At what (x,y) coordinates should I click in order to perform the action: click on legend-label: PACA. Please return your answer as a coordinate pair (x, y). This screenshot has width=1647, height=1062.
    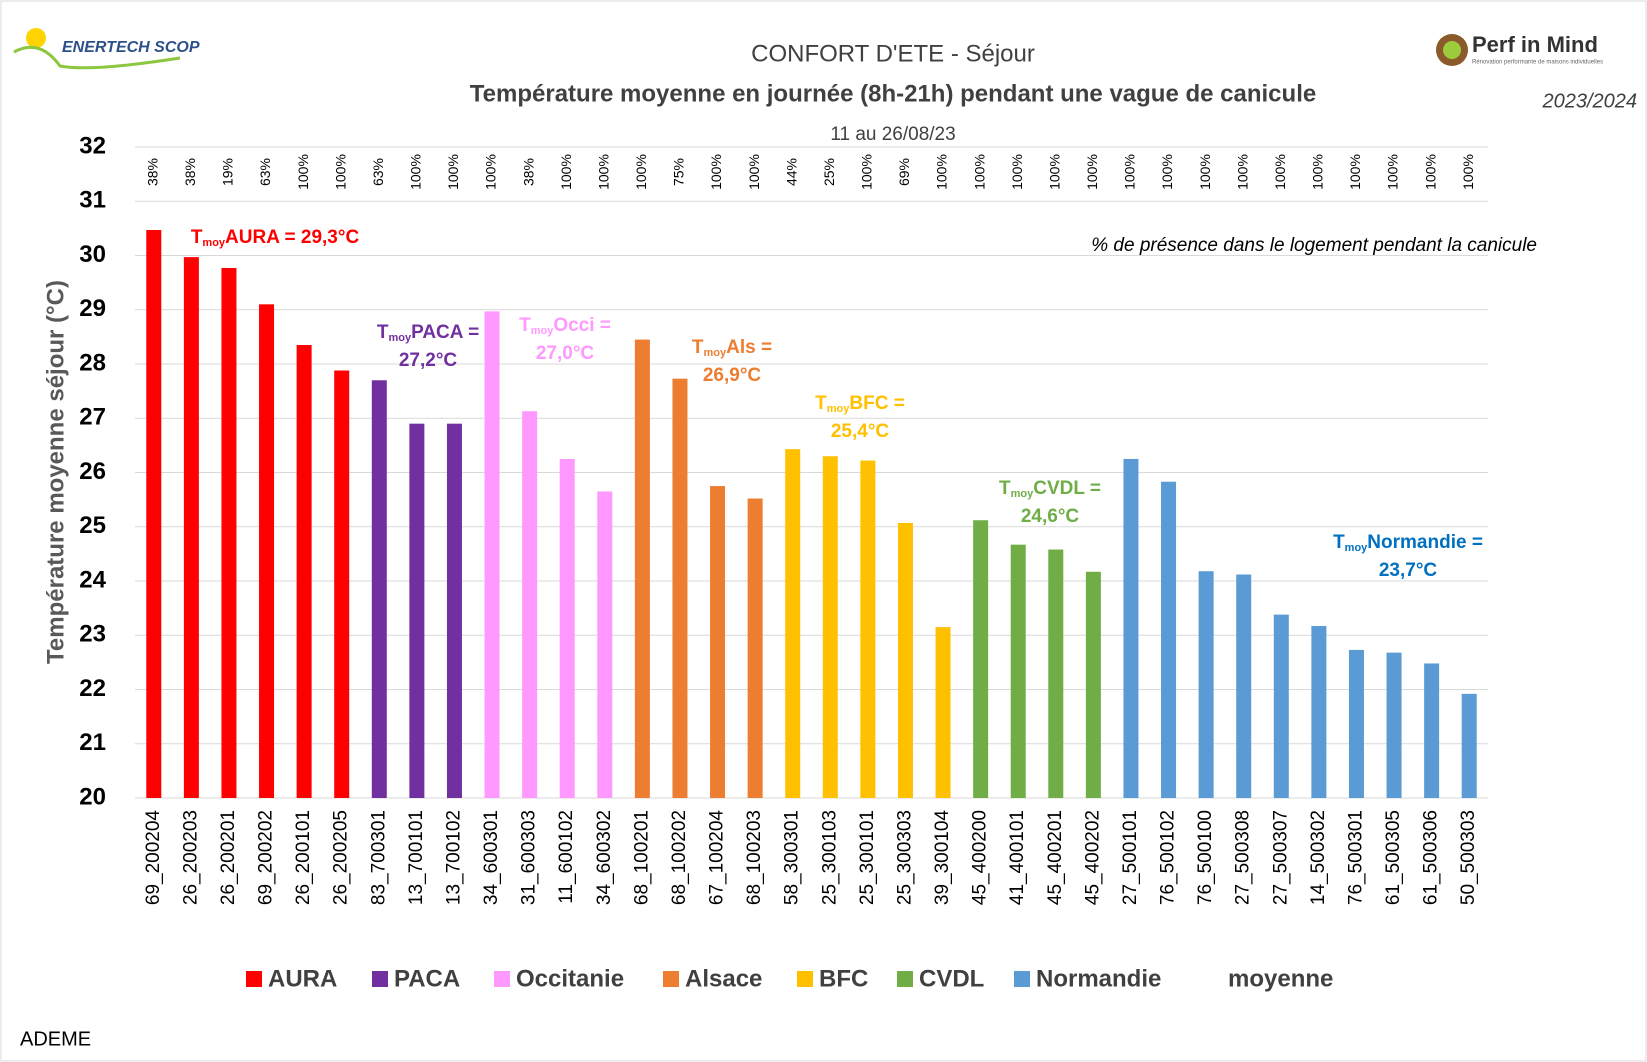
    Looking at the image, I should click on (427, 978).